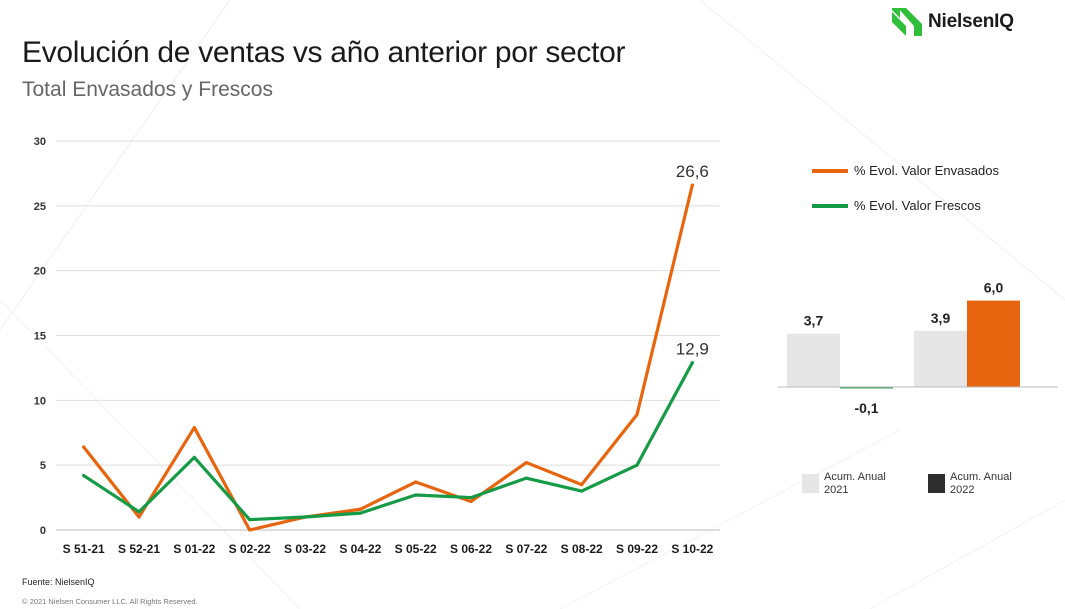  I want to click on bar-legend-2021-label-line2: 2021, so click(836, 490).